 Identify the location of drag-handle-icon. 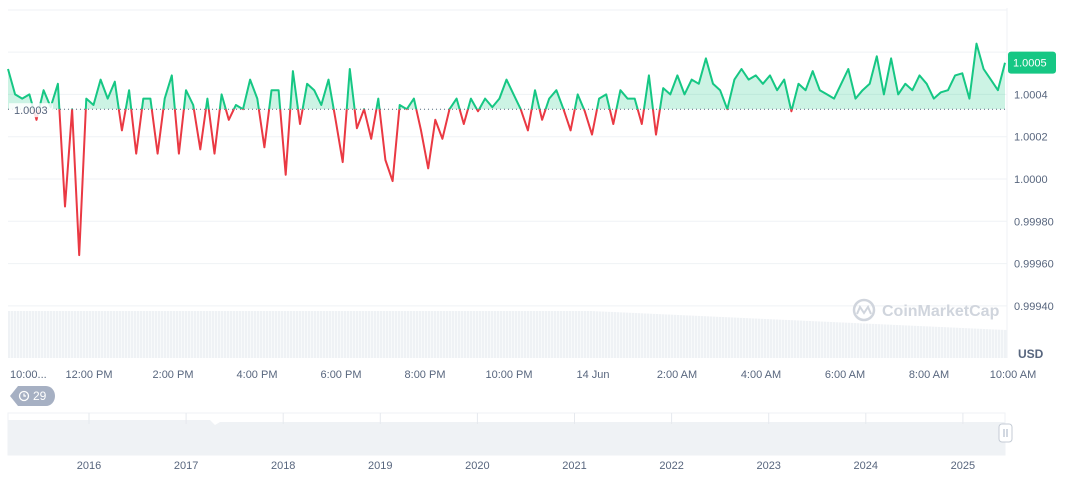
(1005, 433).